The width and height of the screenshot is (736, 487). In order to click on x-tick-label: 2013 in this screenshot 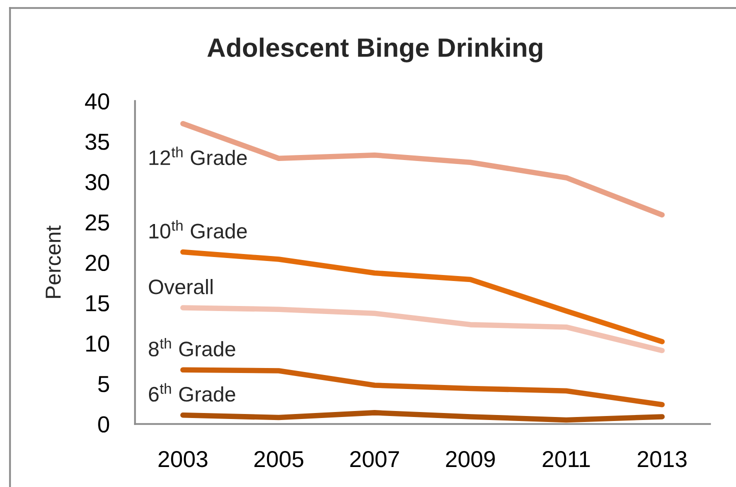, I will do `click(662, 459)`.